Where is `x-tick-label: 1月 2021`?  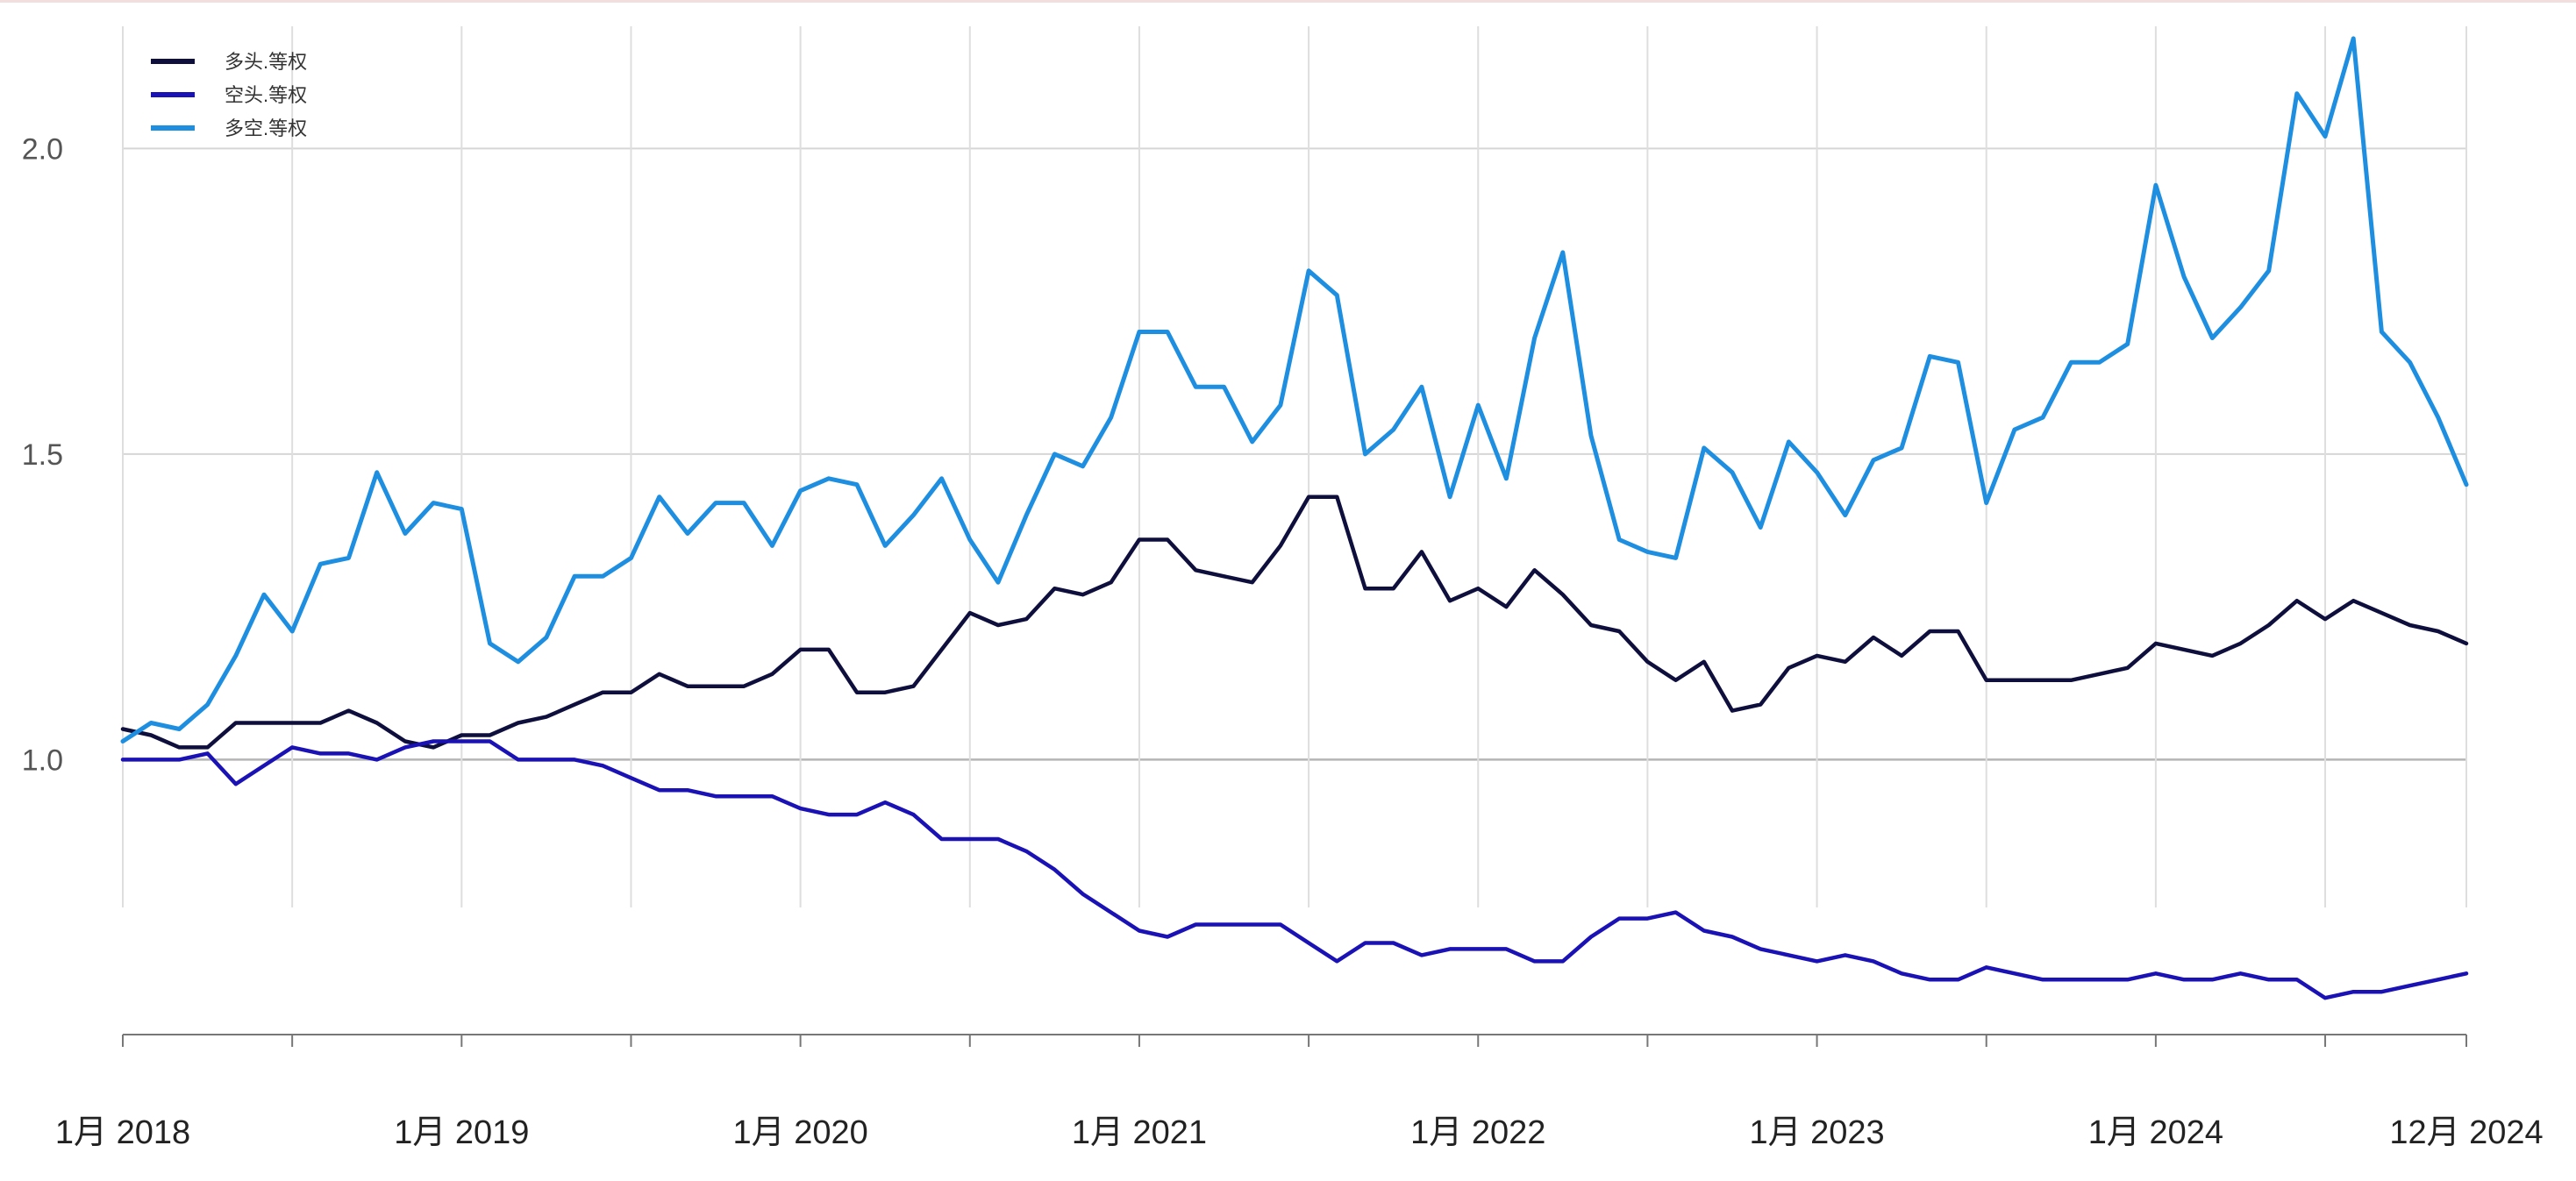 x-tick-label: 1月 2021 is located at coordinates (1139, 1133).